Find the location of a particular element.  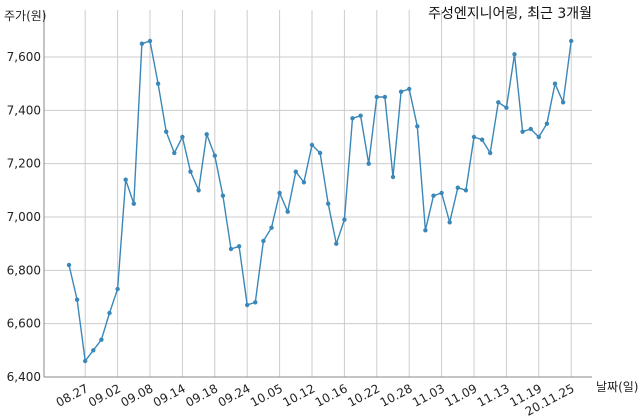

x-axis-label: 날짜(일) is located at coordinates (617, 387).